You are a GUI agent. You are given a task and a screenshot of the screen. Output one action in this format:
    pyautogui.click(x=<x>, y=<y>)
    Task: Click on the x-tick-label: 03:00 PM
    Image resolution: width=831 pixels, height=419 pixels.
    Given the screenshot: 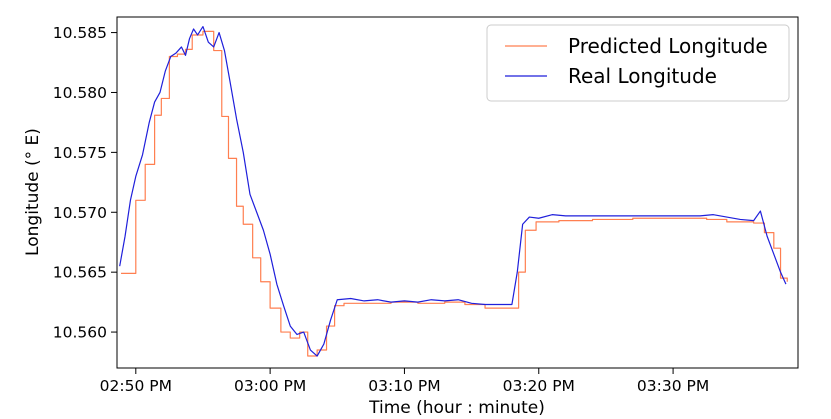 What is the action you would take?
    pyautogui.click(x=270, y=386)
    